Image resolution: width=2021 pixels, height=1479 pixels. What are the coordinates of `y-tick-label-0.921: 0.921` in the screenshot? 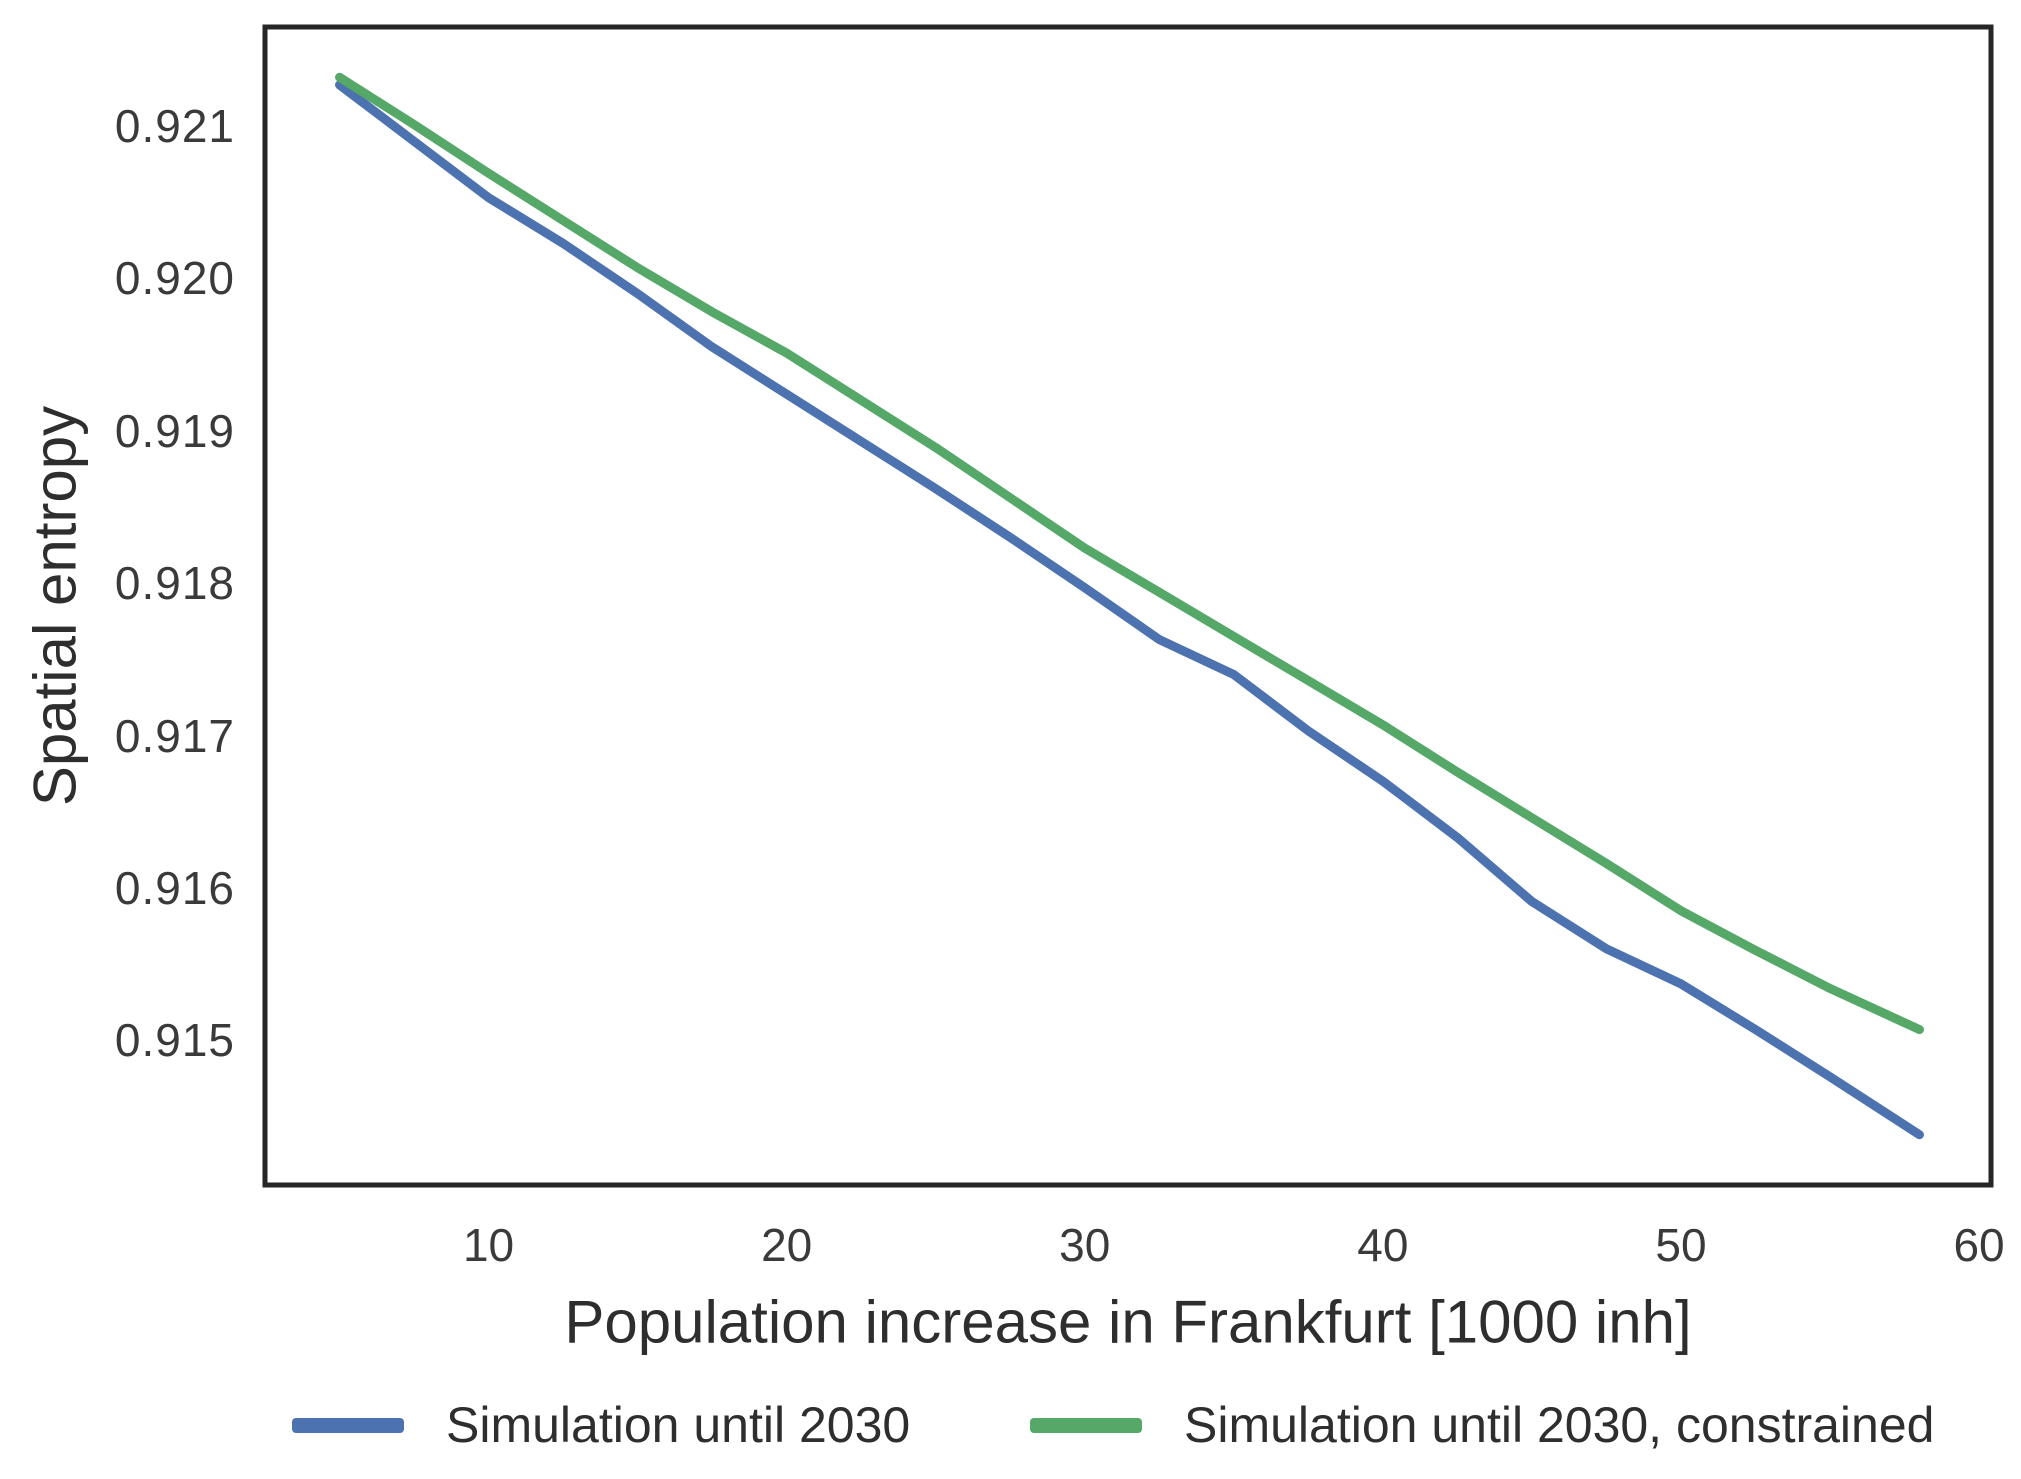 It's located at (174, 126).